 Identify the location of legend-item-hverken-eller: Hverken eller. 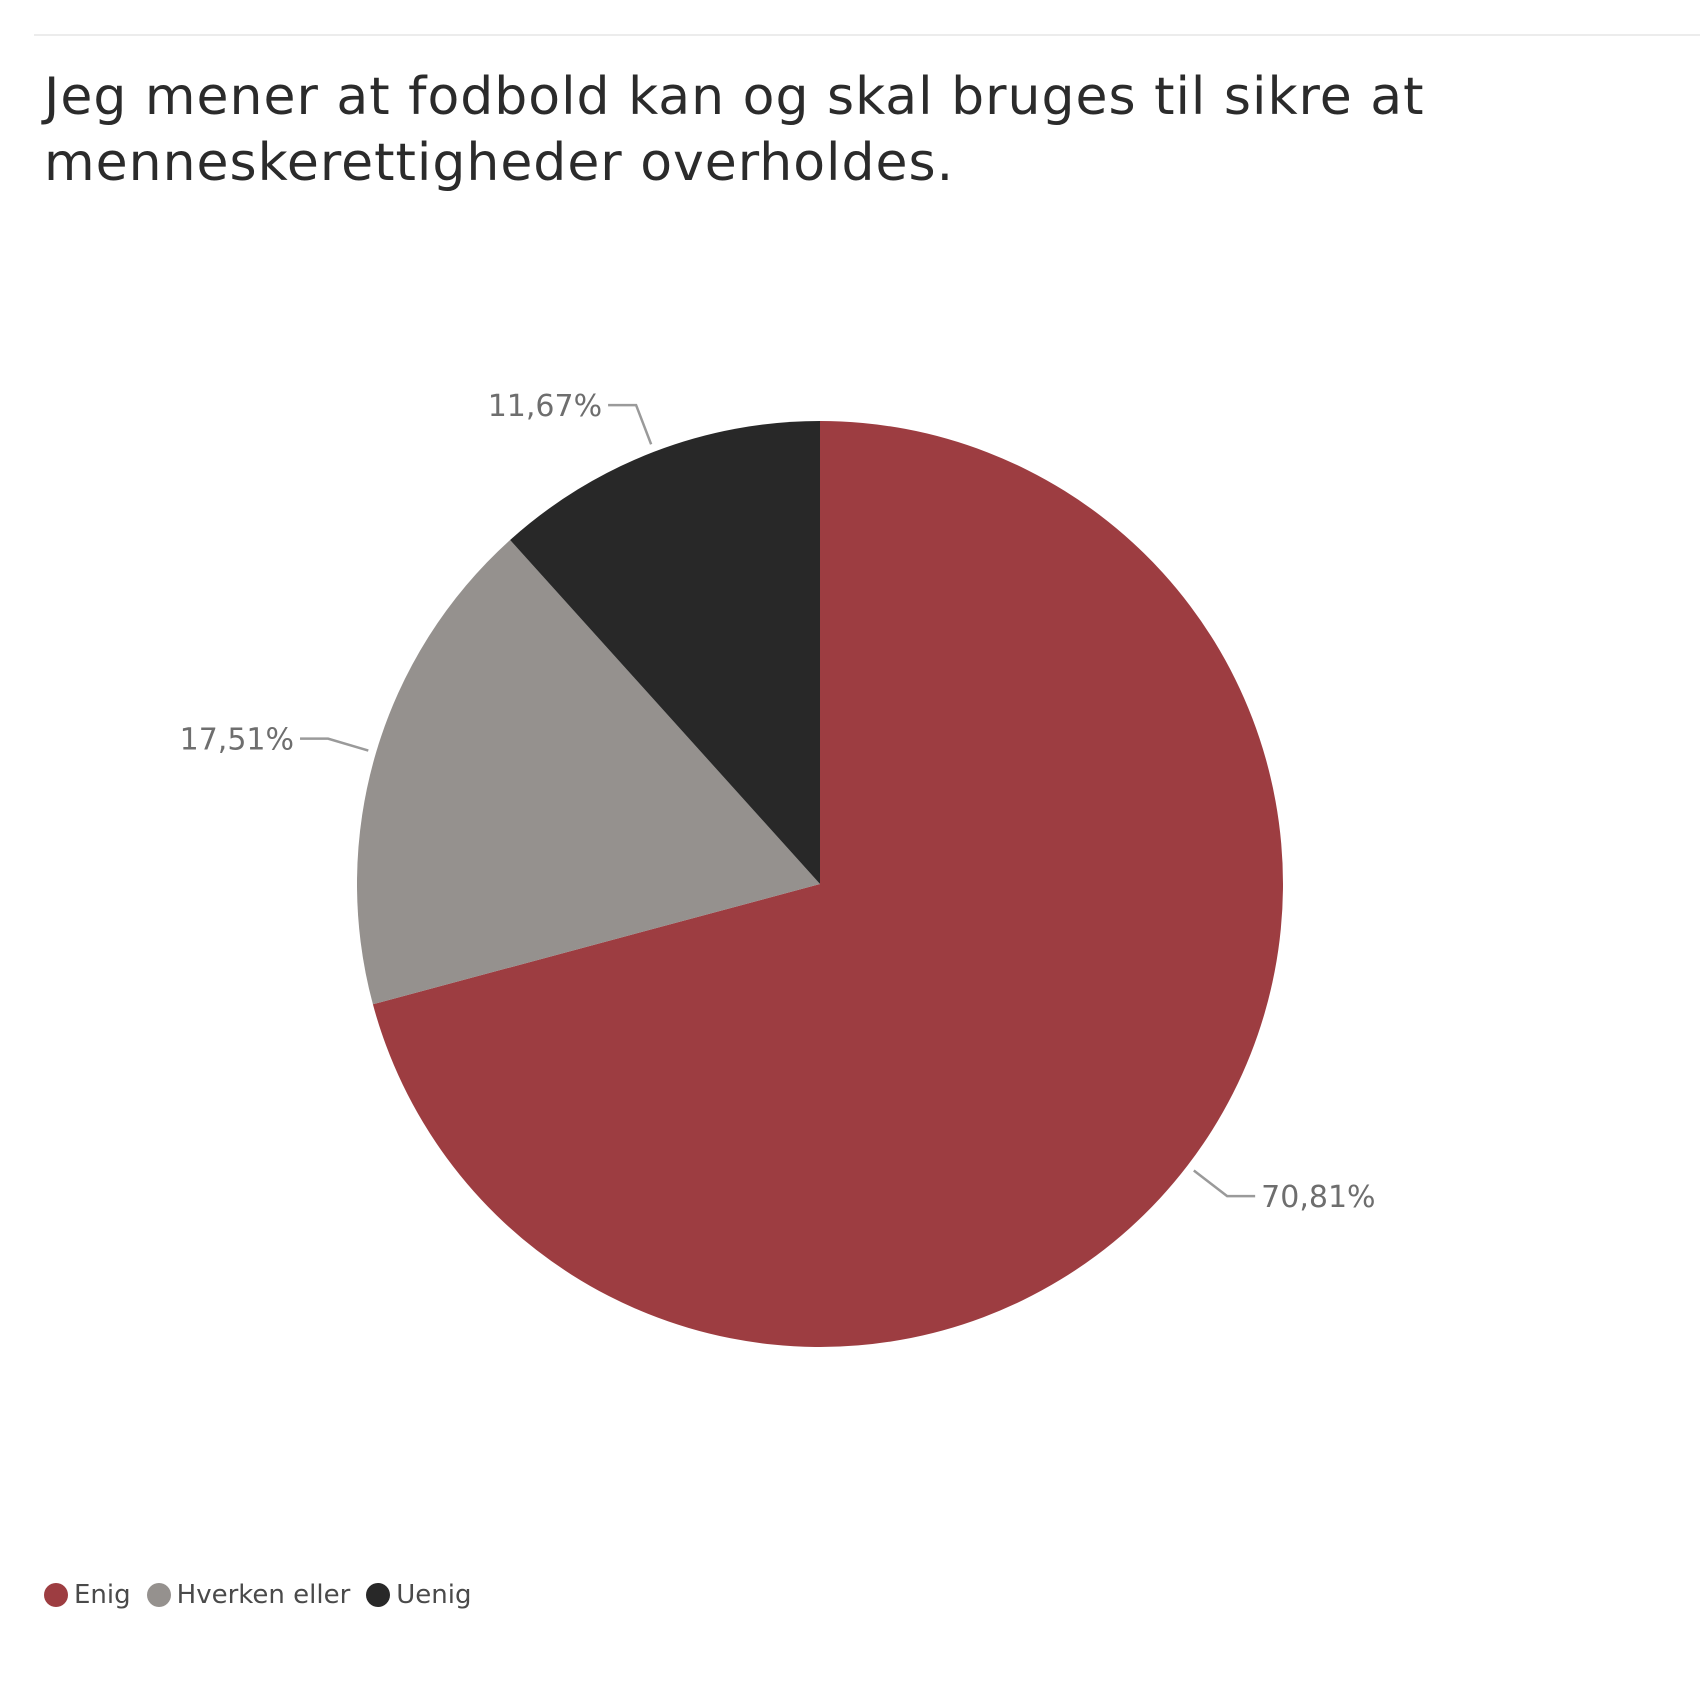
(248, 1595).